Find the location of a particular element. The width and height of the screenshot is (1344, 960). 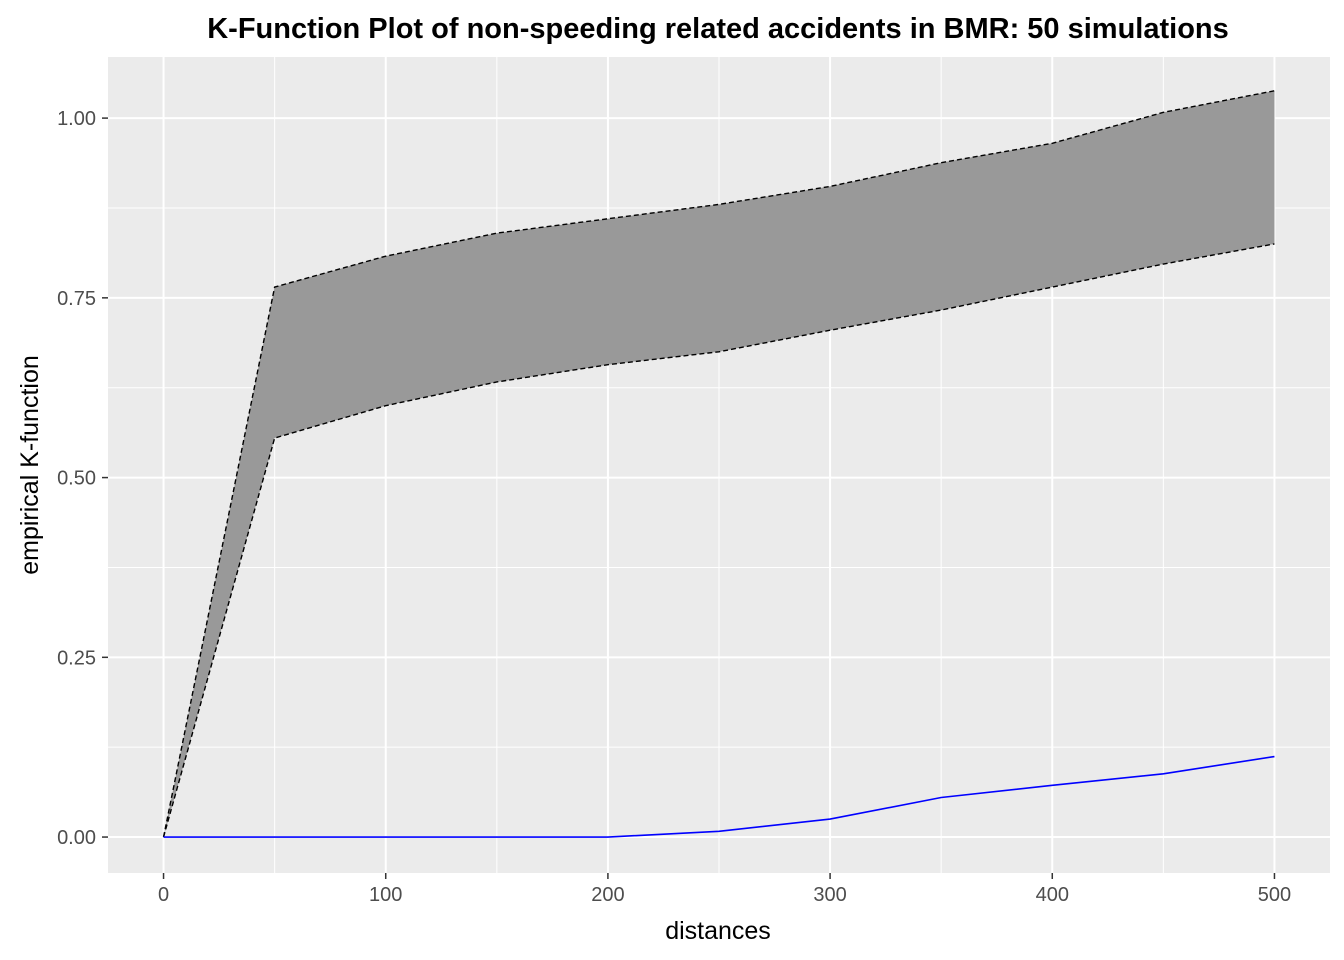

y-tick-label: 0.00 is located at coordinates (76, 838).